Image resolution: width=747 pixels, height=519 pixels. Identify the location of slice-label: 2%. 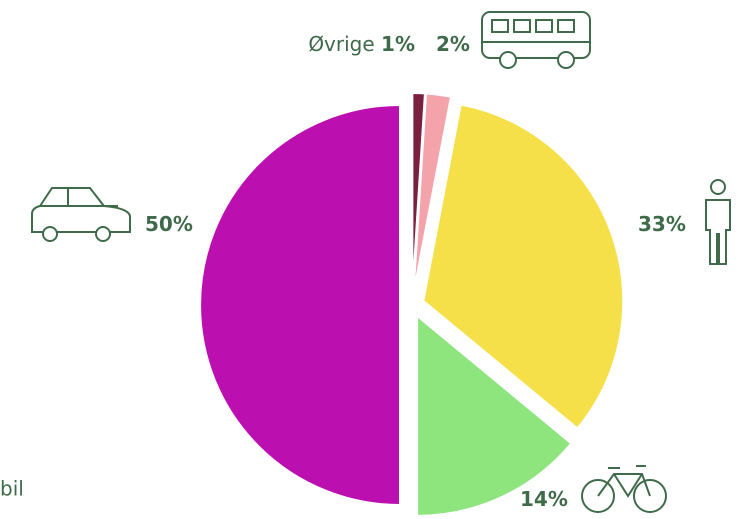
(453, 44).